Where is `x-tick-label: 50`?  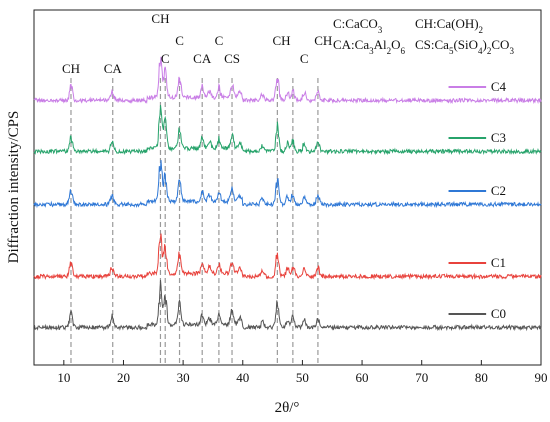 x-tick-label: 50 is located at coordinates (302, 377).